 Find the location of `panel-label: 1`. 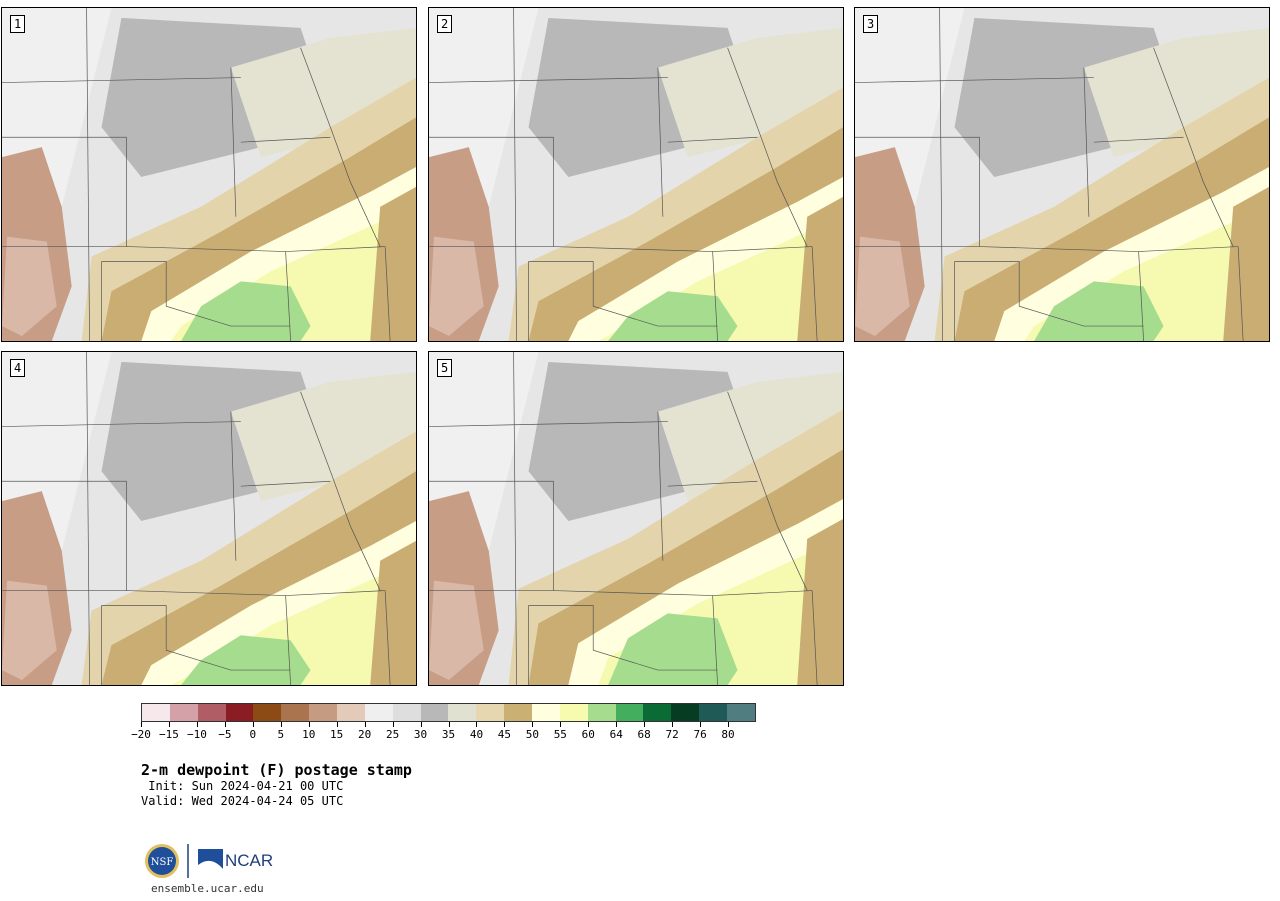

panel-label: 1 is located at coordinates (18, 24).